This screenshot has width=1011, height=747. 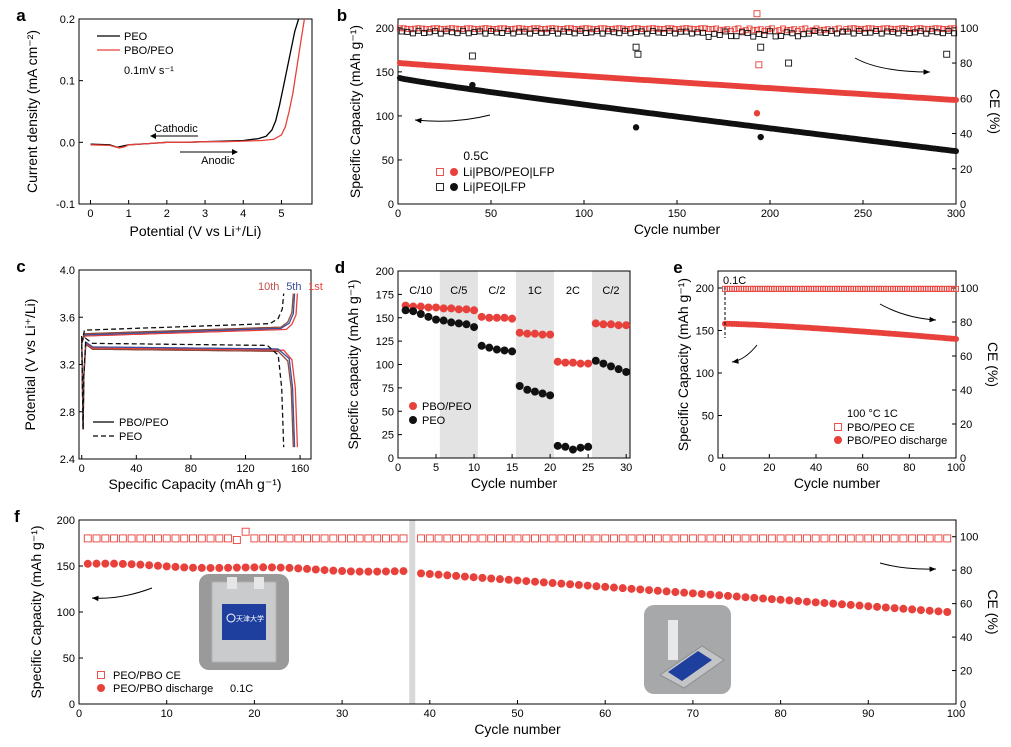 I want to click on legend-square, so click(x=838, y=427).